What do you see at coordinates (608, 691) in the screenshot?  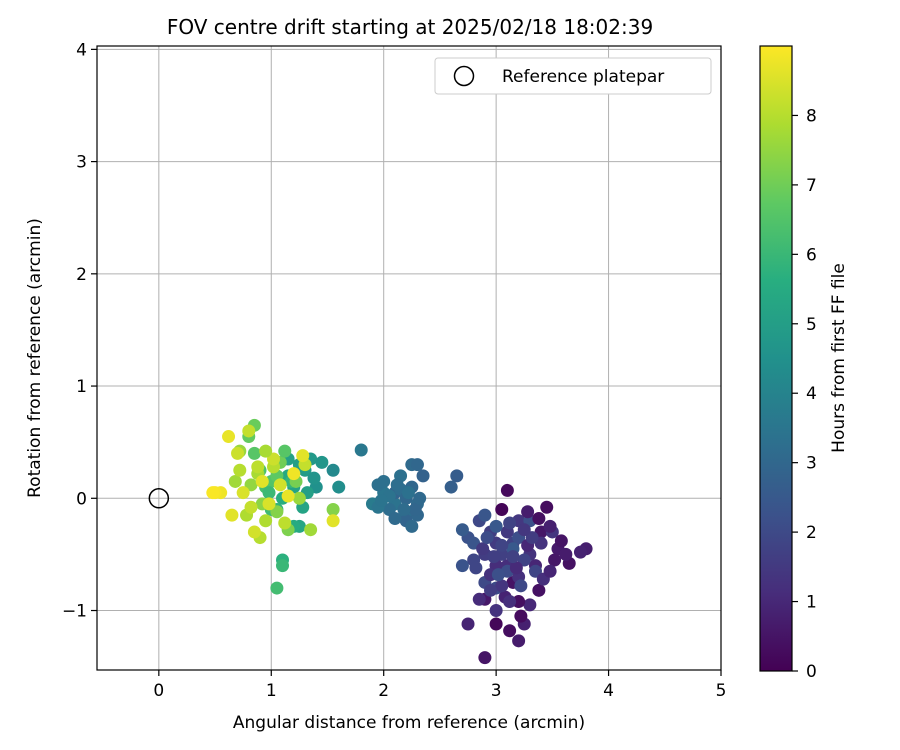 I see `x-tick-label: 4` at bounding box center [608, 691].